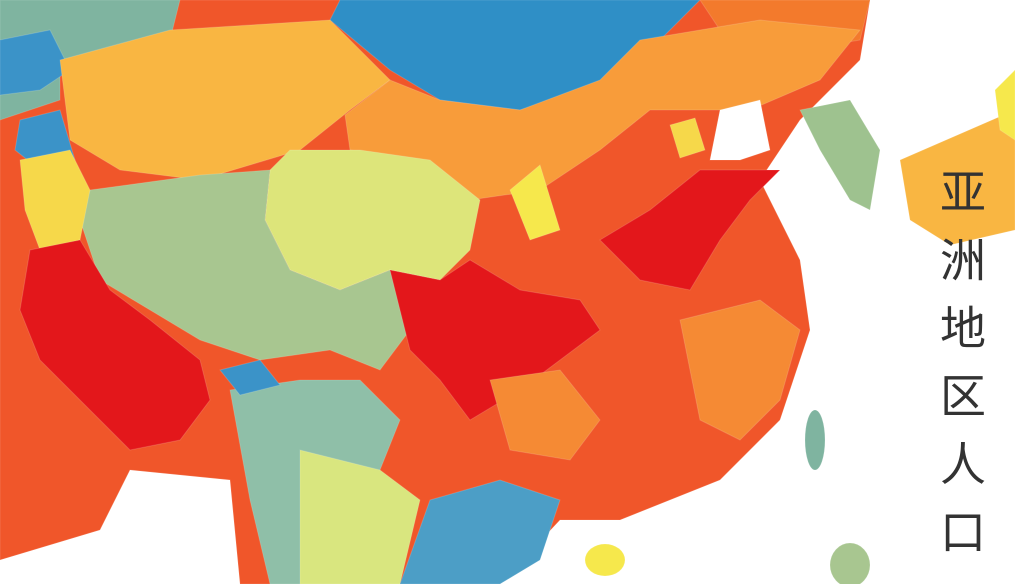 The image size is (1015, 584). What do you see at coordinates (960, 372) in the screenshot?
I see `map-title: 亚洲地区人口` at bounding box center [960, 372].